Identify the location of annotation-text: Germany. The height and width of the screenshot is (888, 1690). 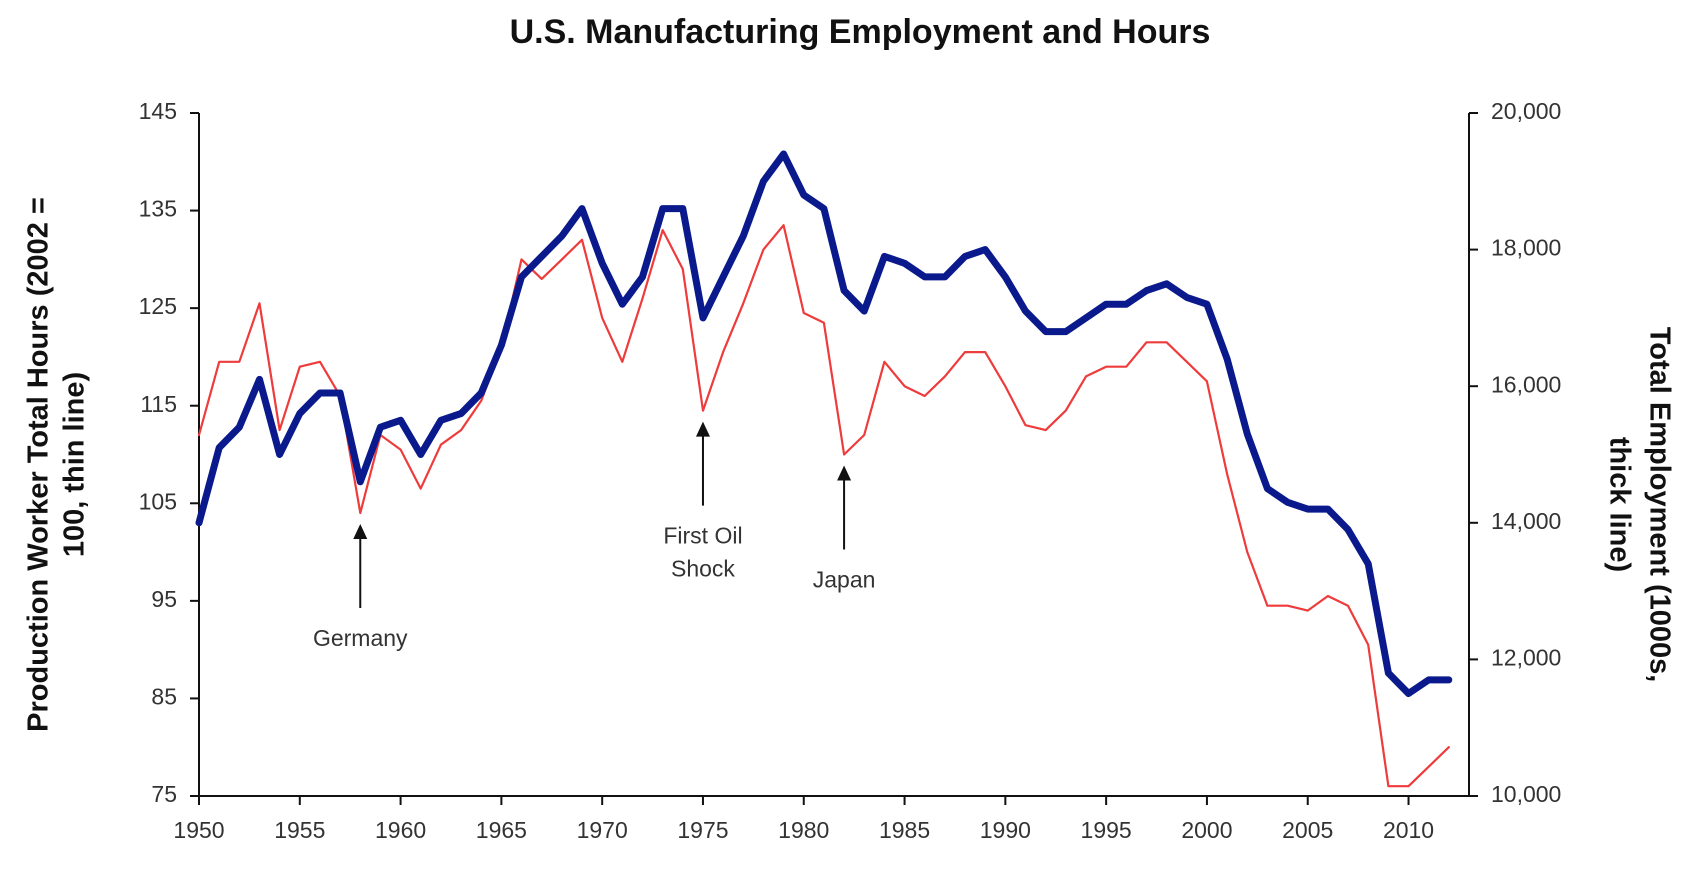
(360, 638).